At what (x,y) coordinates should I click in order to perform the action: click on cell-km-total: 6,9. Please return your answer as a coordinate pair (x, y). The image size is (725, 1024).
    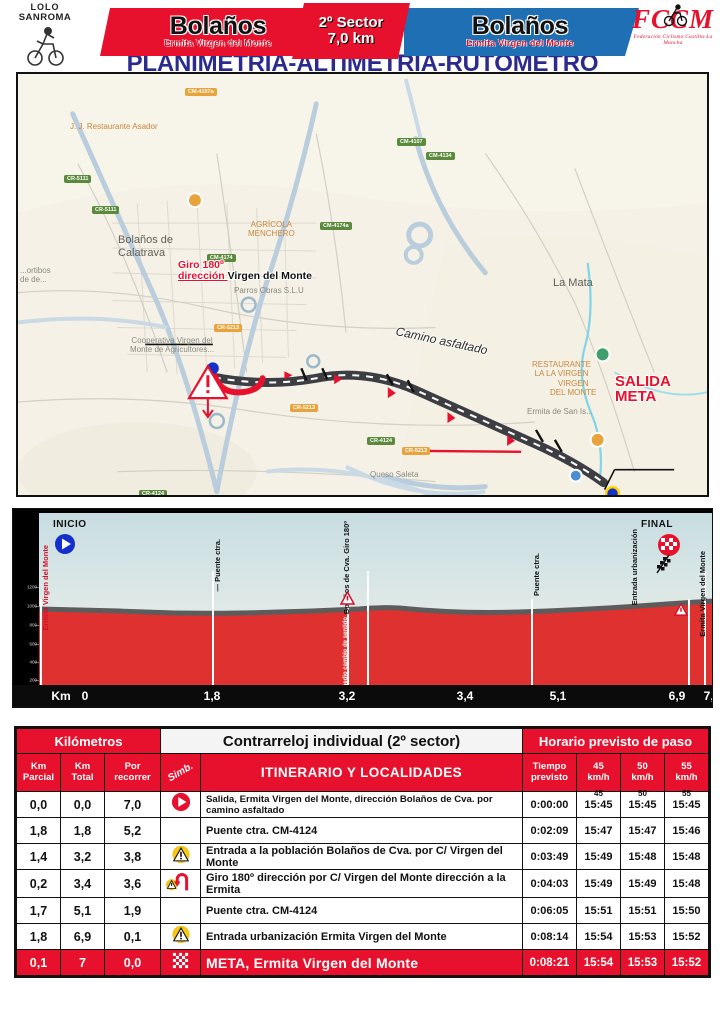
    Looking at the image, I should click on (82, 936).